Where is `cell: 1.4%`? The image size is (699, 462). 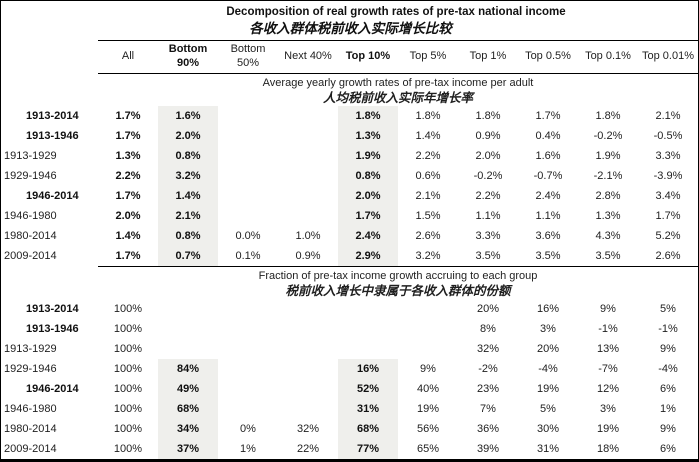 cell: 1.4% is located at coordinates (428, 136).